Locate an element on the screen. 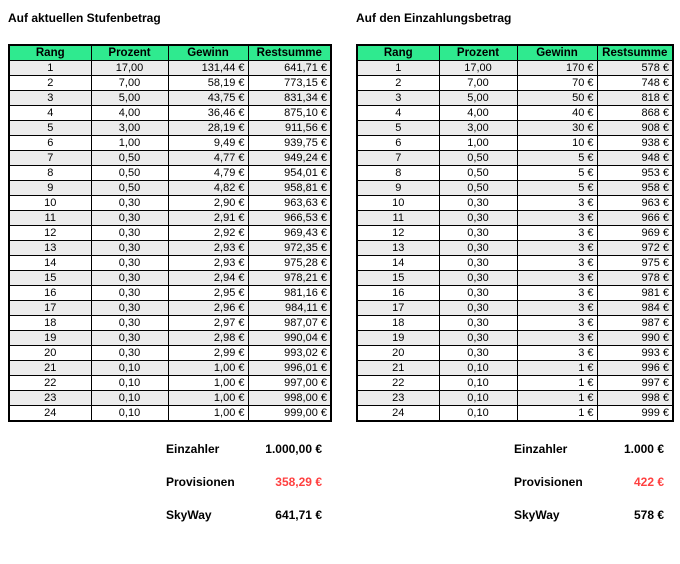  rang-cell: 22 is located at coordinates (50, 383).